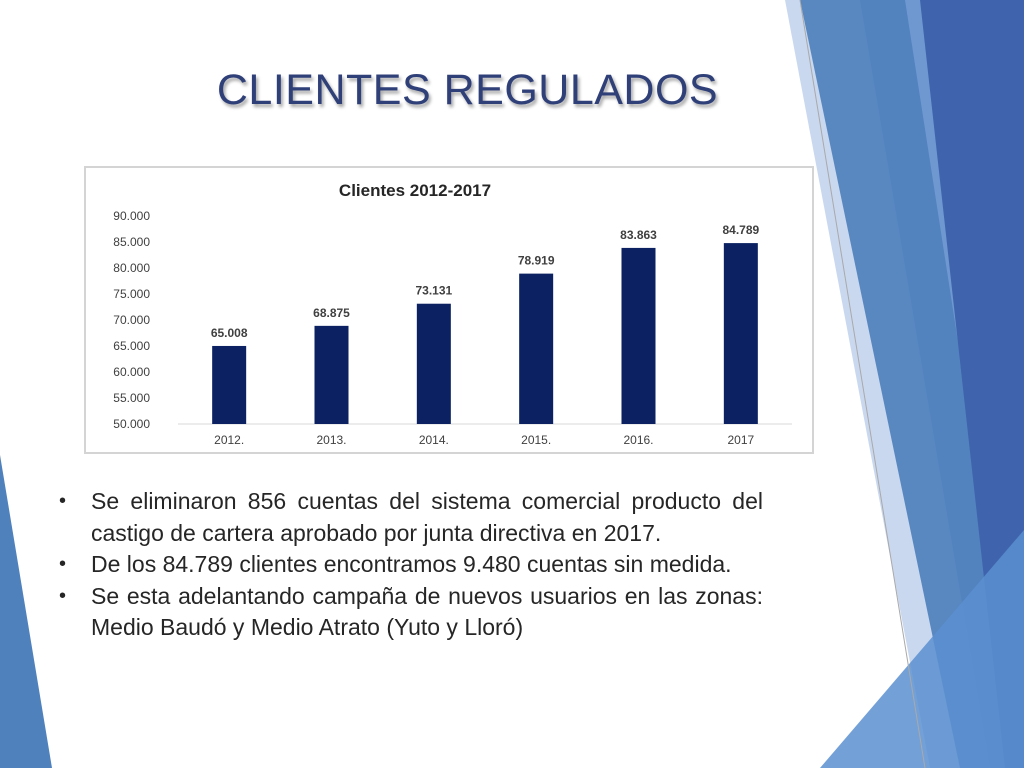 The height and width of the screenshot is (768, 1024). I want to click on bar-value-label: 78.919, so click(536, 261).